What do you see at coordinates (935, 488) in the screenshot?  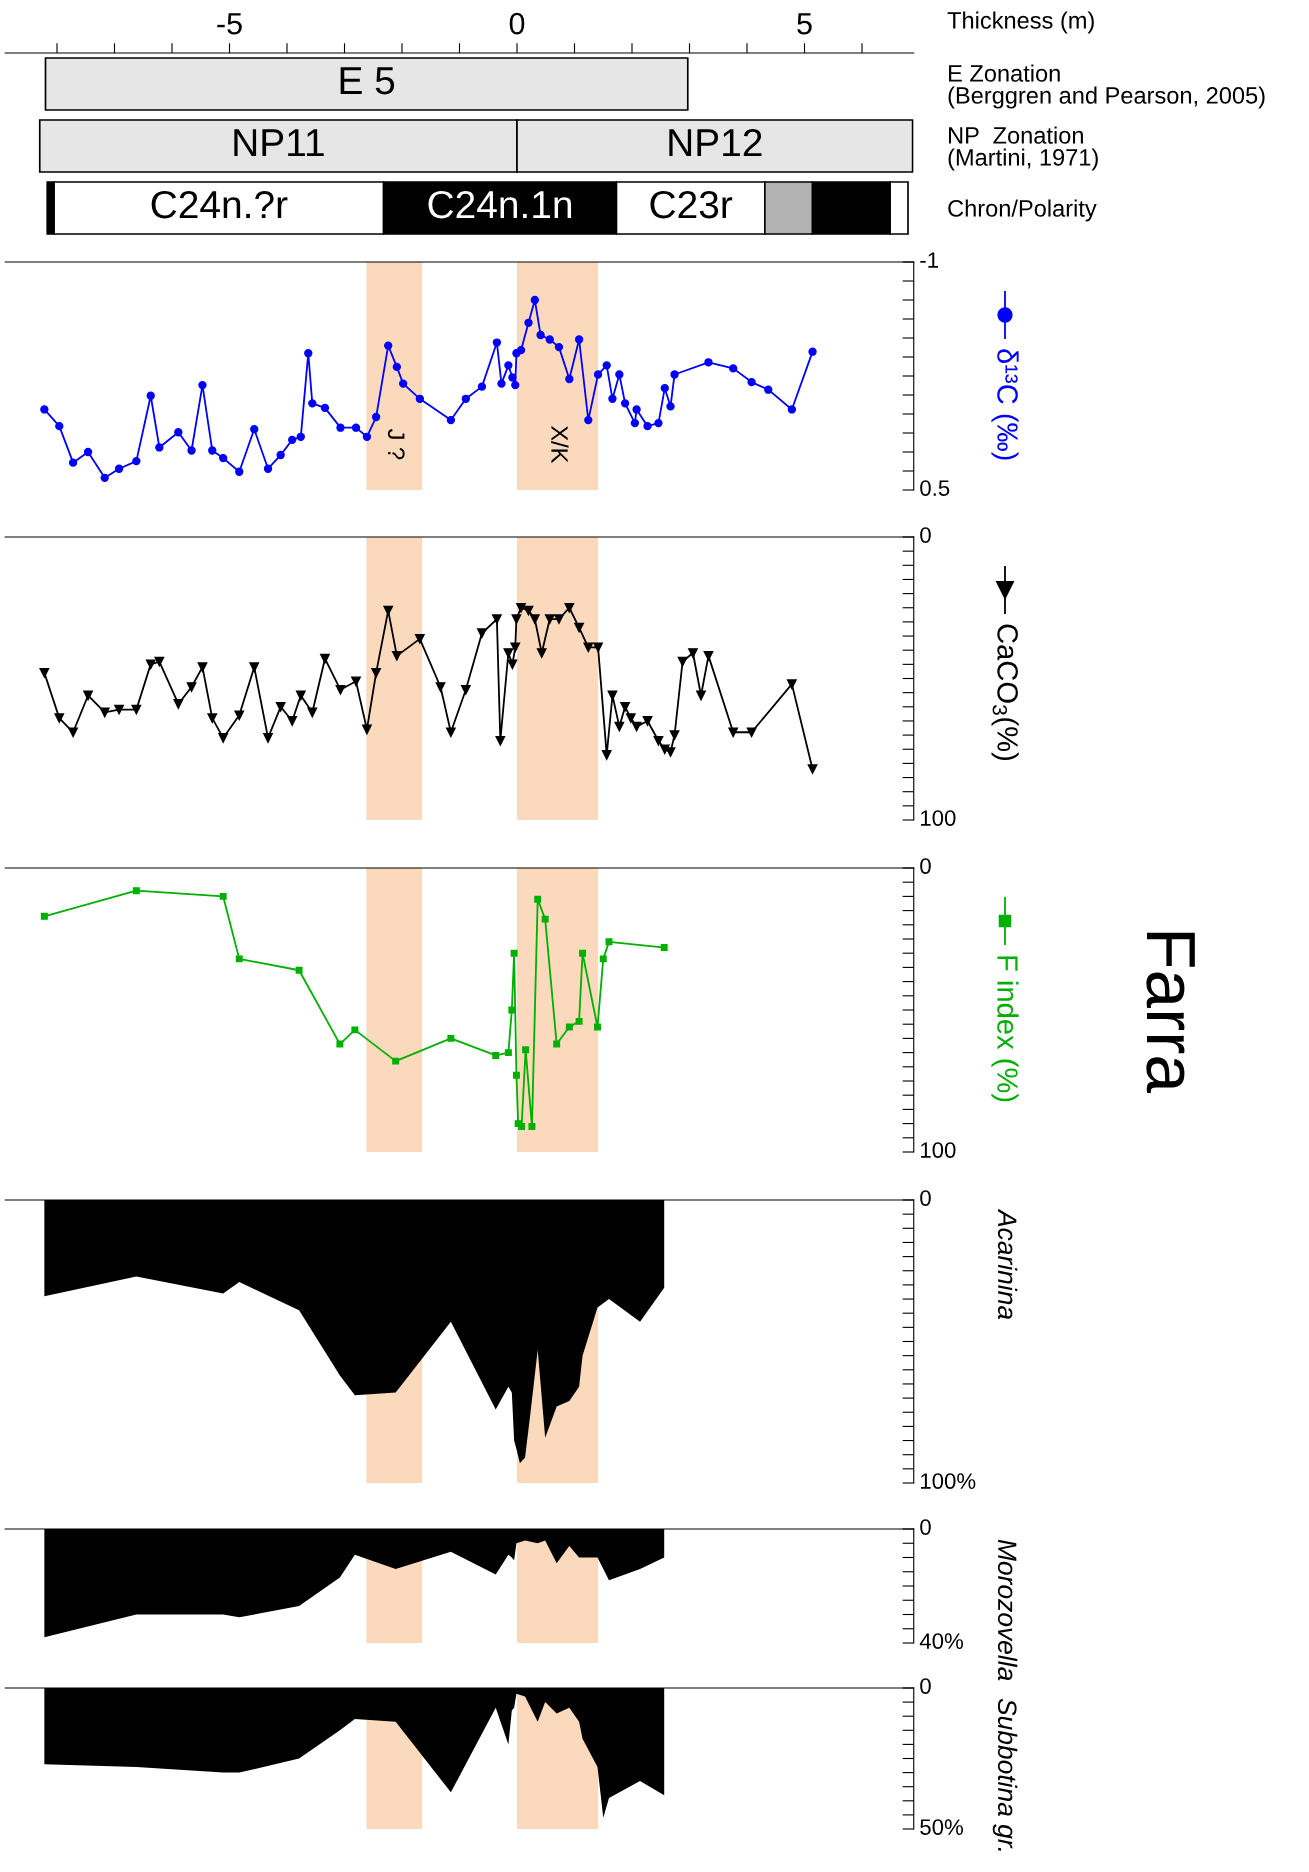 I see `y-tick-label: 0.5` at bounding box center [935, 488].